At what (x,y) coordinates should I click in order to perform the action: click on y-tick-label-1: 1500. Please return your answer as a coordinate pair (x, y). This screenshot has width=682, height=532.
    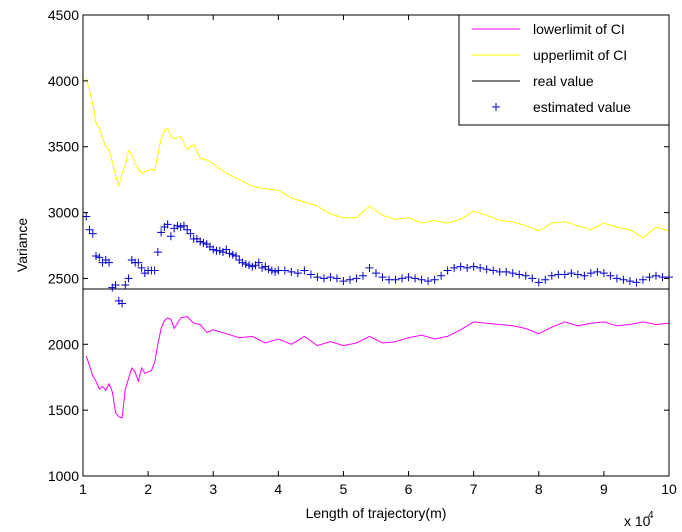
    Looking at the image, I should click on (63, 410).